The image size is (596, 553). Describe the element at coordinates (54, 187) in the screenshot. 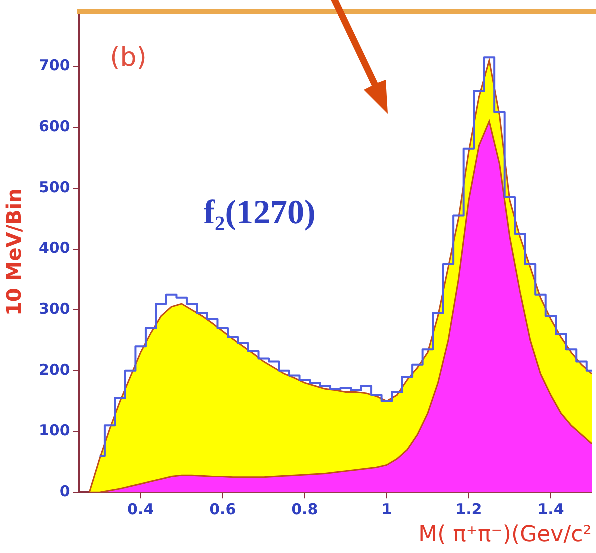

I see `y-tick-label: 500` at that location.